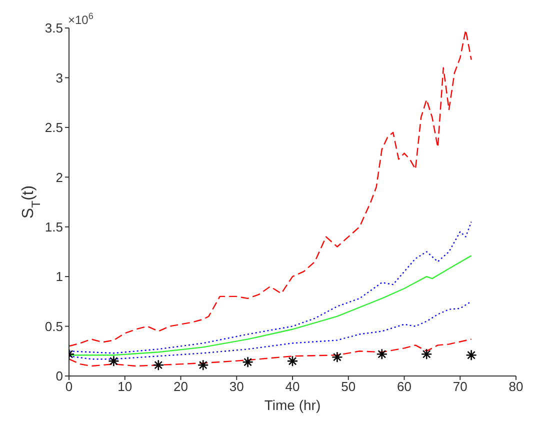  I want to click on text: ×10$^{6}$, so click(81, 19).